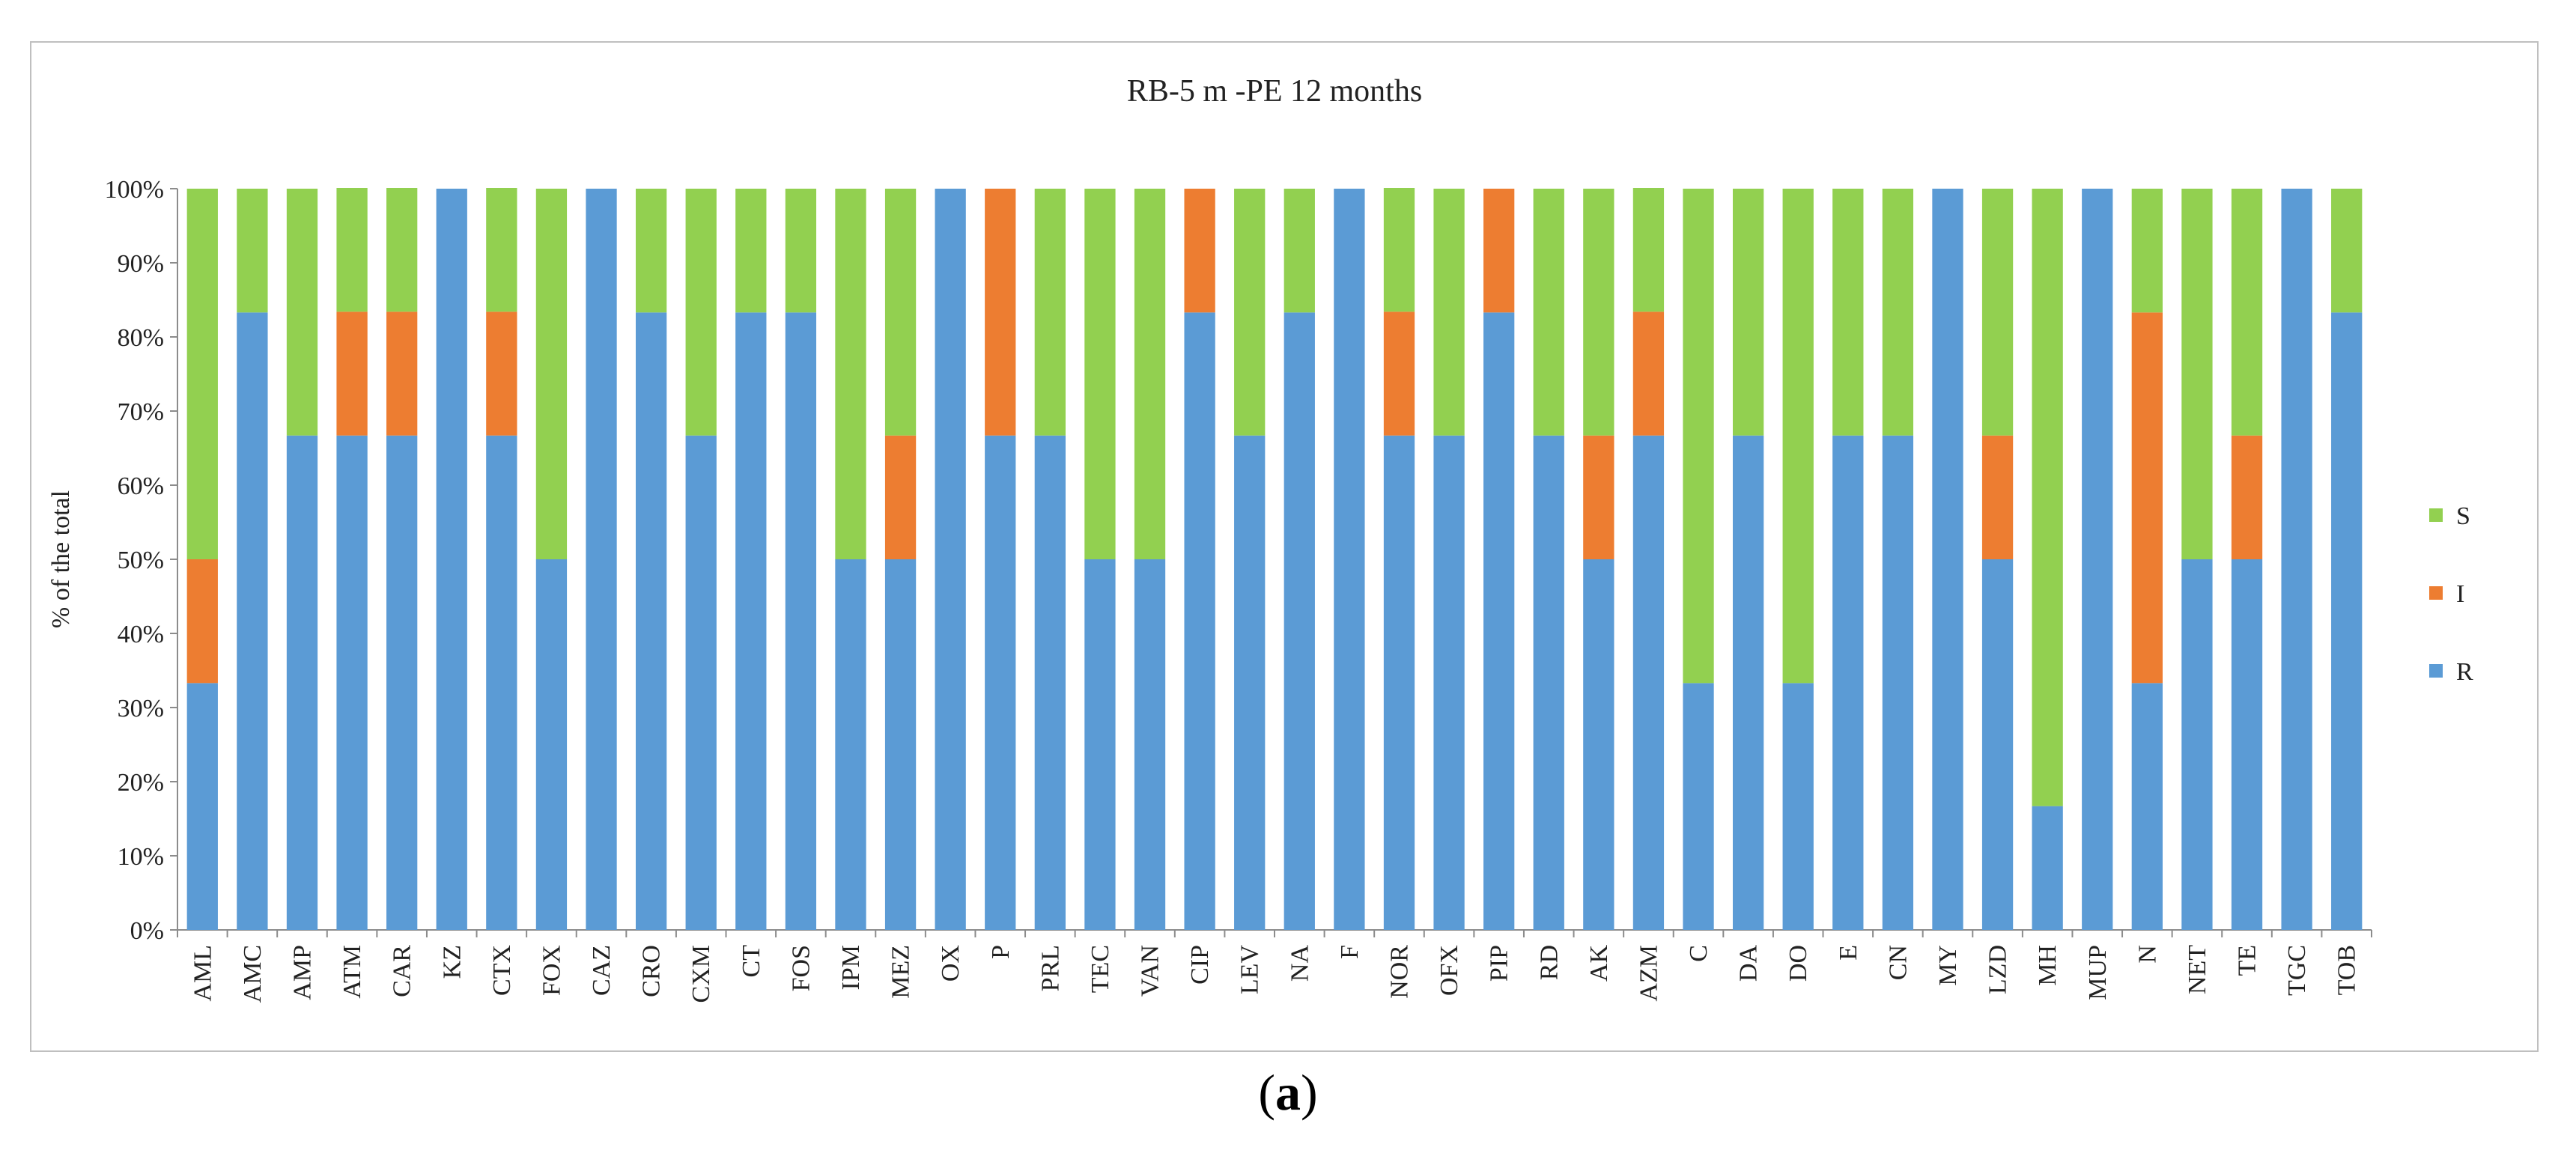 The width and height of the screenshot is (2576, 1168). What do you see at coordinates (402, 250) in the screenshot?
I see `bar-s-car` at bounding box center [402, 250].